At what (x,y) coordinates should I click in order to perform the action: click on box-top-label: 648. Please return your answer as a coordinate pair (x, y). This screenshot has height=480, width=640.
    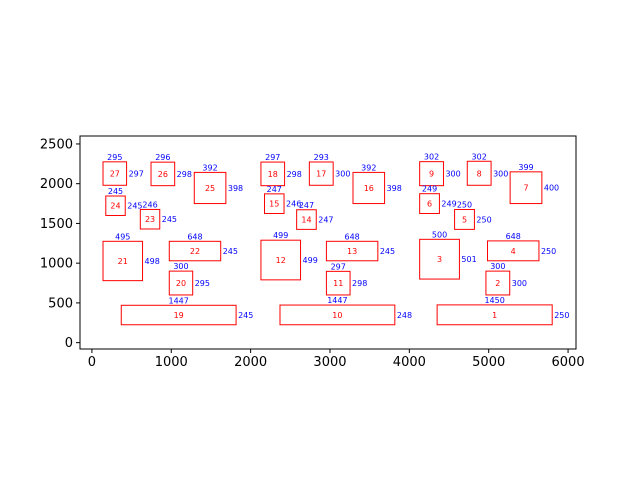
    Looking at the image, I should click on (513, 236).